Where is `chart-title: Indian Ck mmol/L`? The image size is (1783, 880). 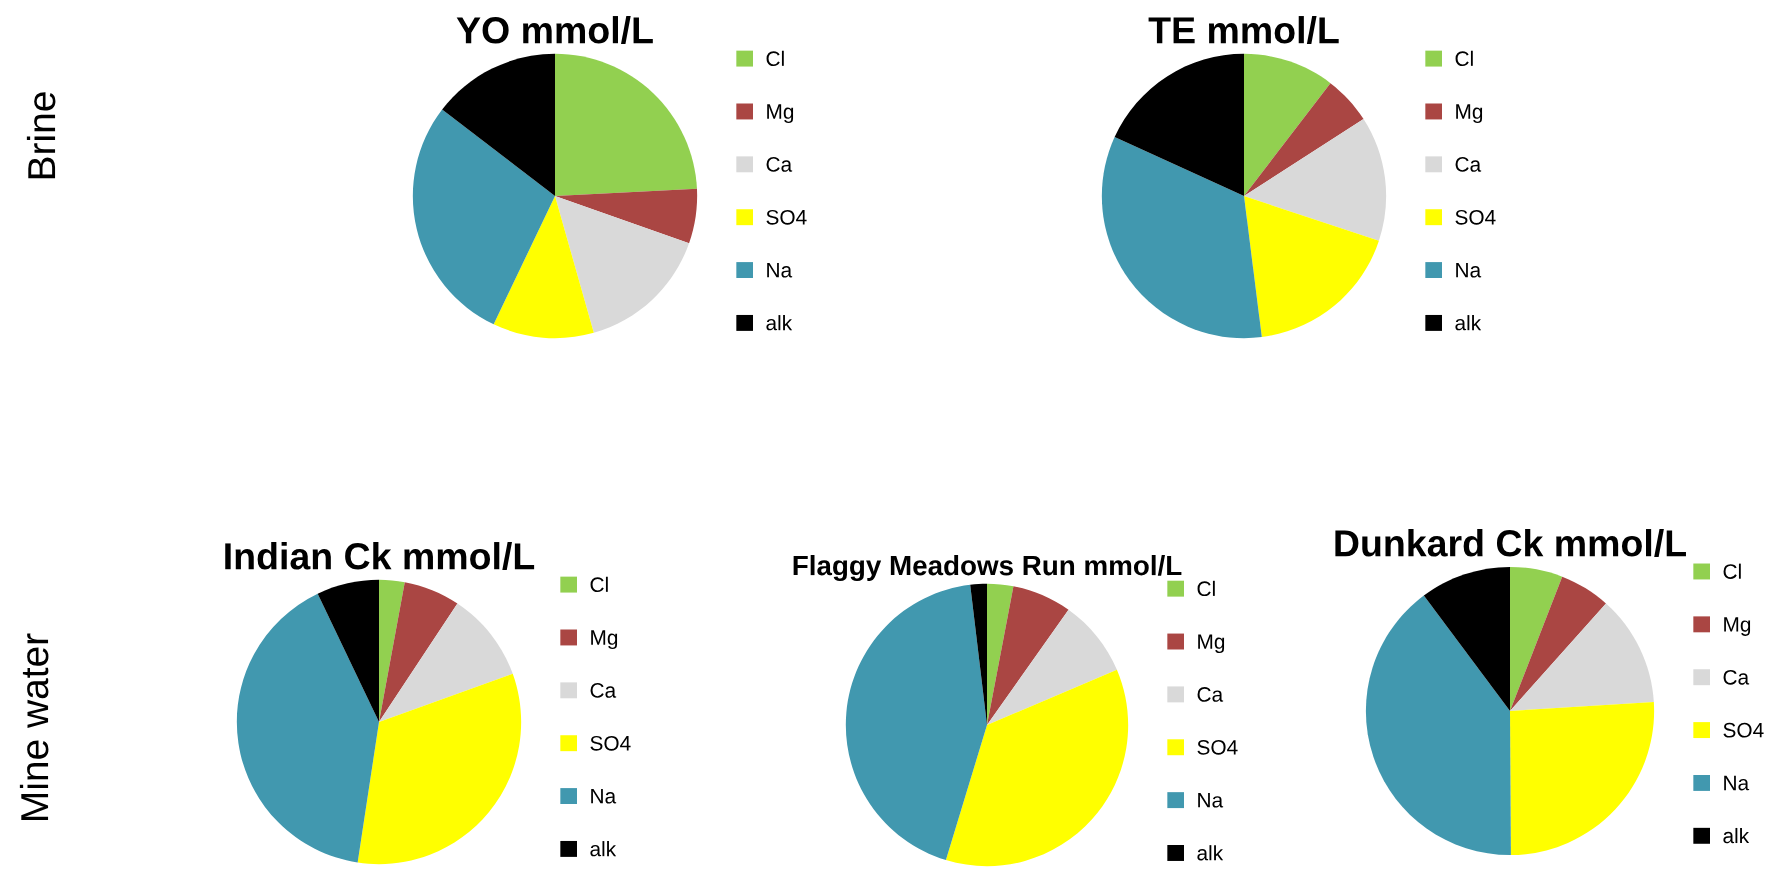
chart-title: Indian Ck mmol/L is located at coordinates (380, 556).